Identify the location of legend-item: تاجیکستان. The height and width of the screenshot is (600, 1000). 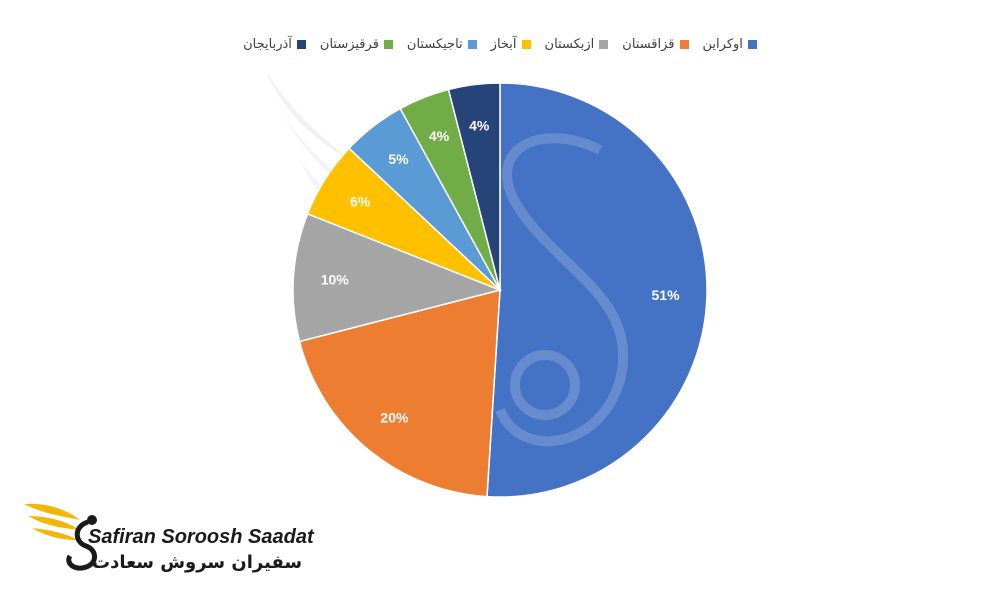
(442, 44).